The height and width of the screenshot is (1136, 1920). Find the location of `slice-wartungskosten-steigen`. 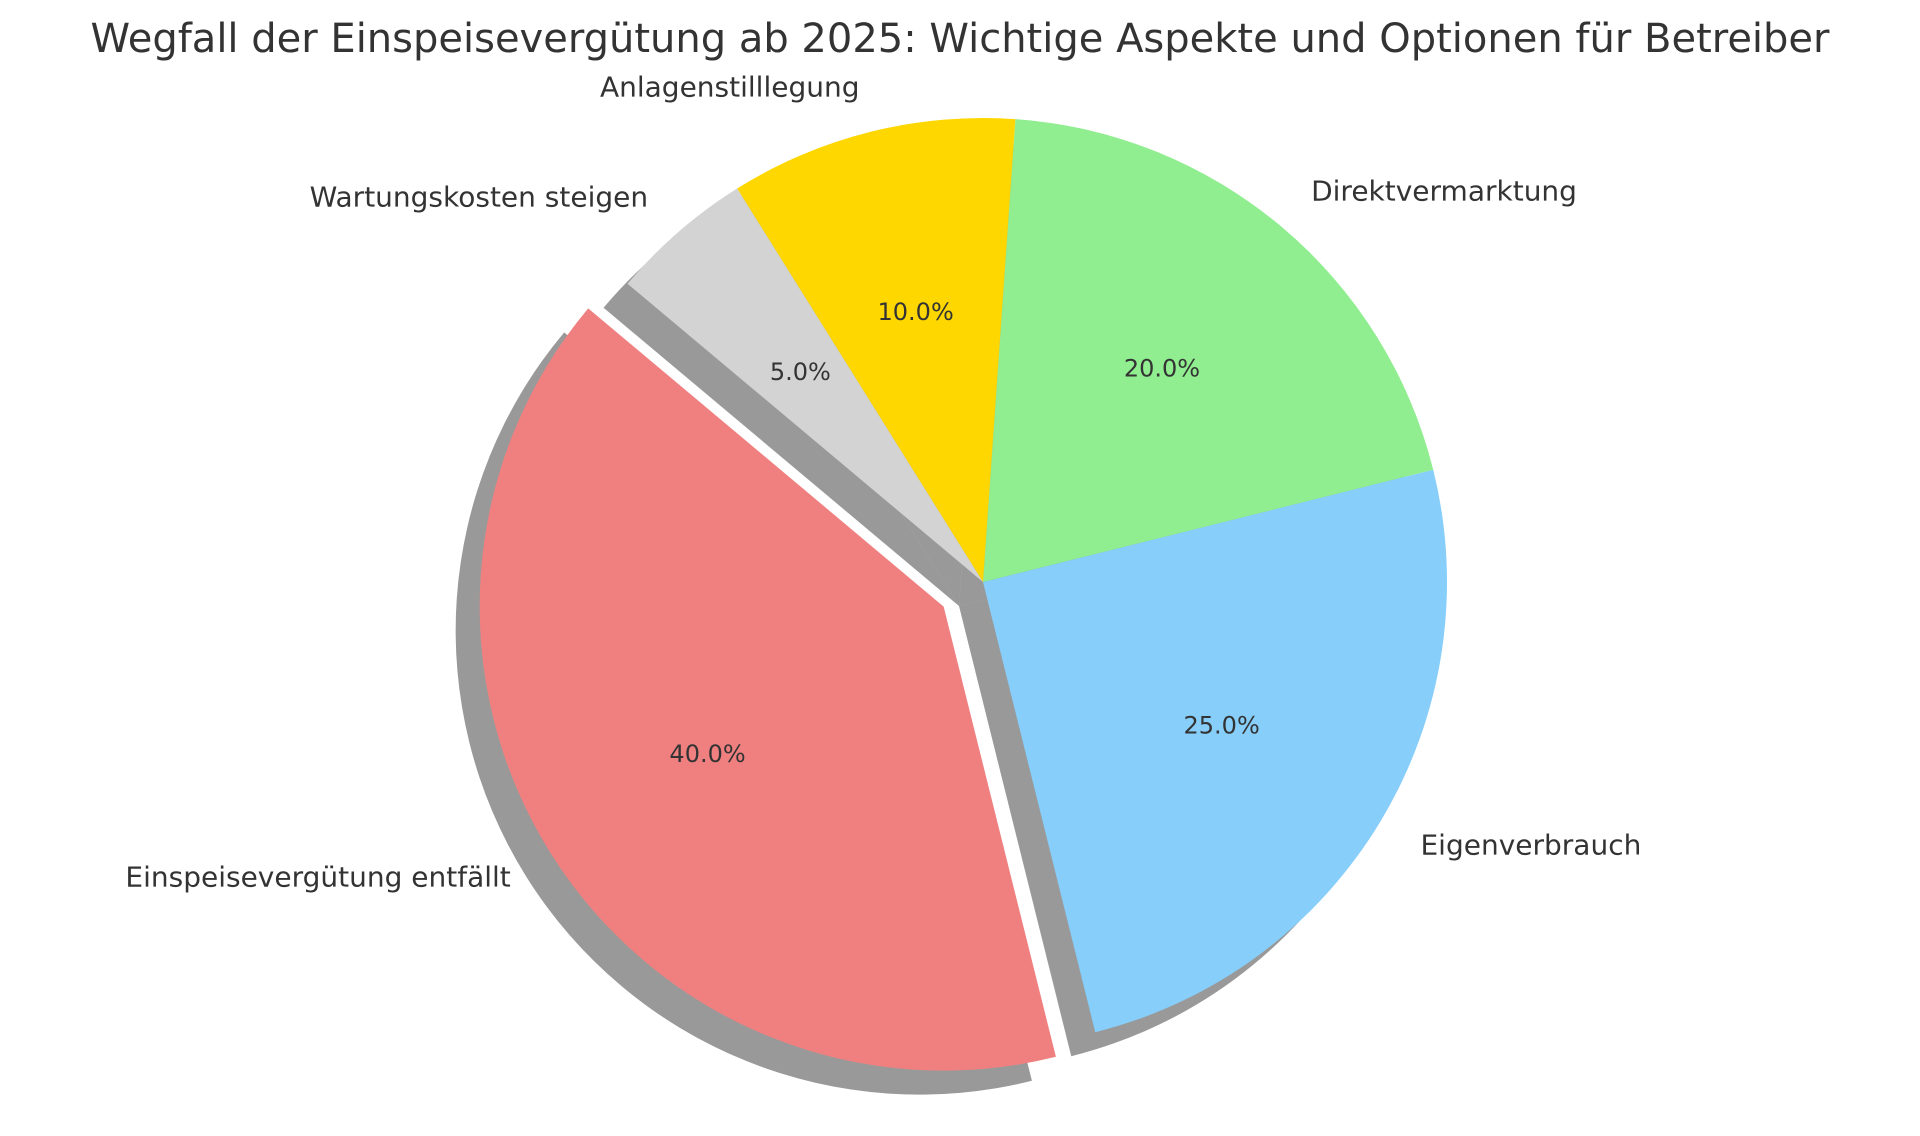

slice-wartungskosten-steigen is located at coordinates (805, 385).